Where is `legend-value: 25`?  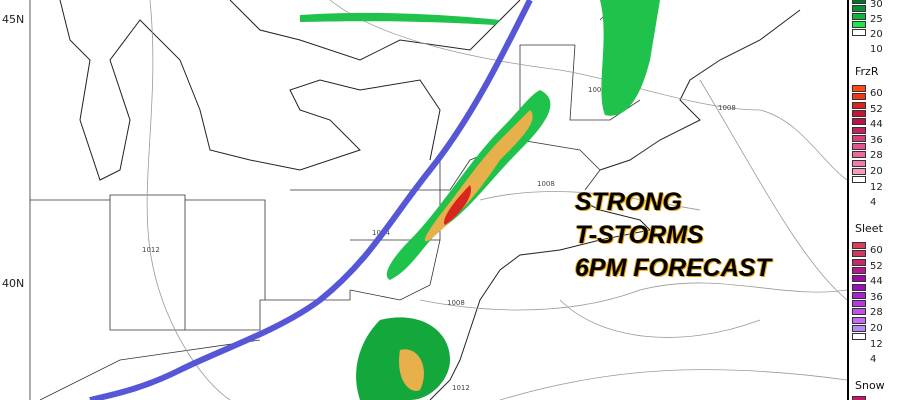 legend-value: 25 is located at coordinates (876, 19).